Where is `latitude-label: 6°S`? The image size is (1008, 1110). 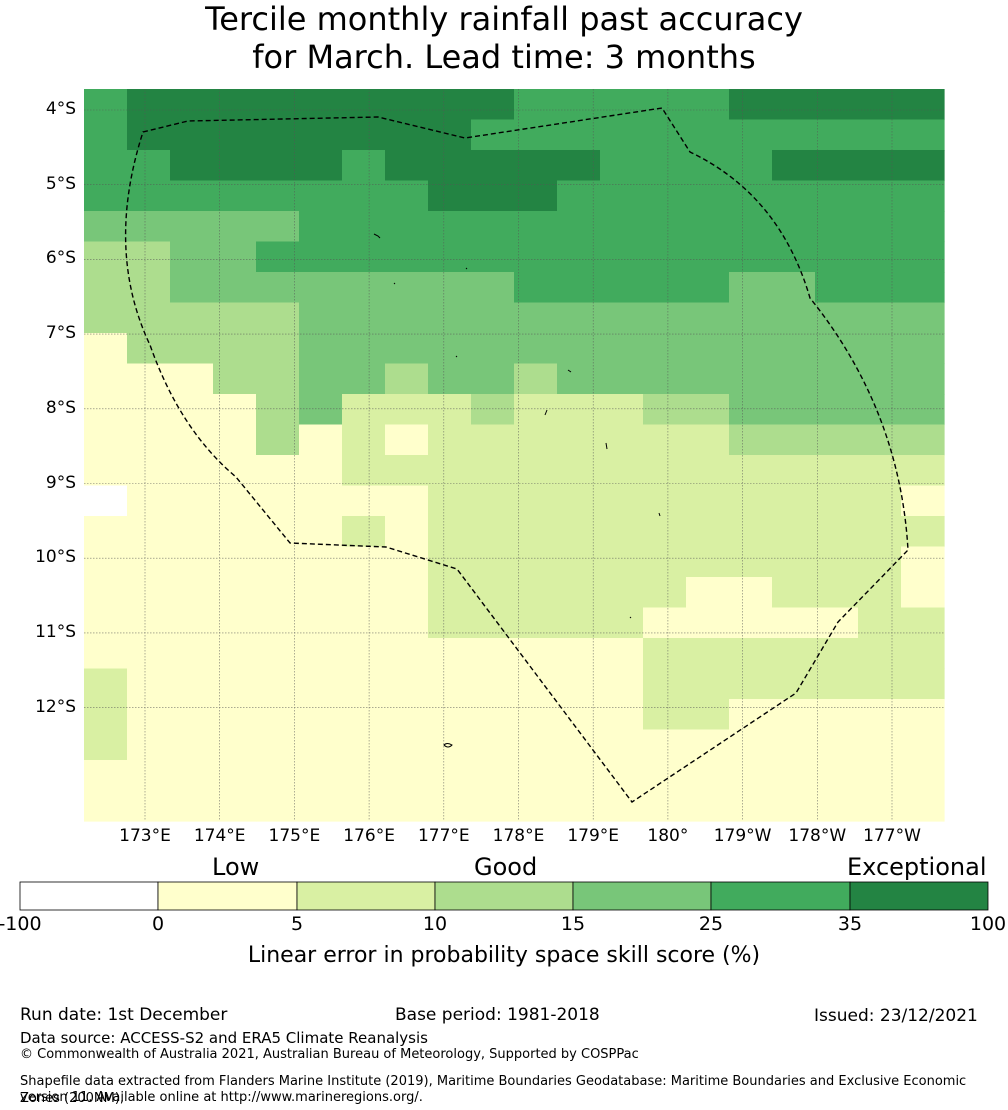
latitude-label: 6°S is located at coordinates (60, 258).